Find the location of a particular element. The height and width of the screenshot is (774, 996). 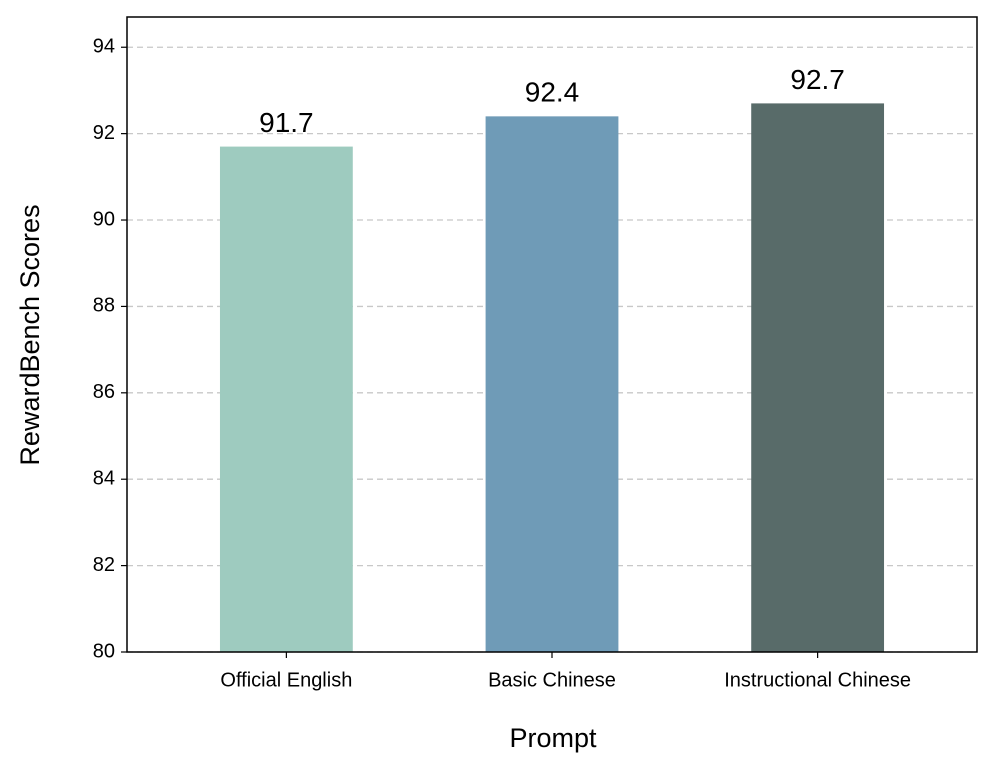

y-axis-label: RewardBench Scores is located at coordinates (30, 334).